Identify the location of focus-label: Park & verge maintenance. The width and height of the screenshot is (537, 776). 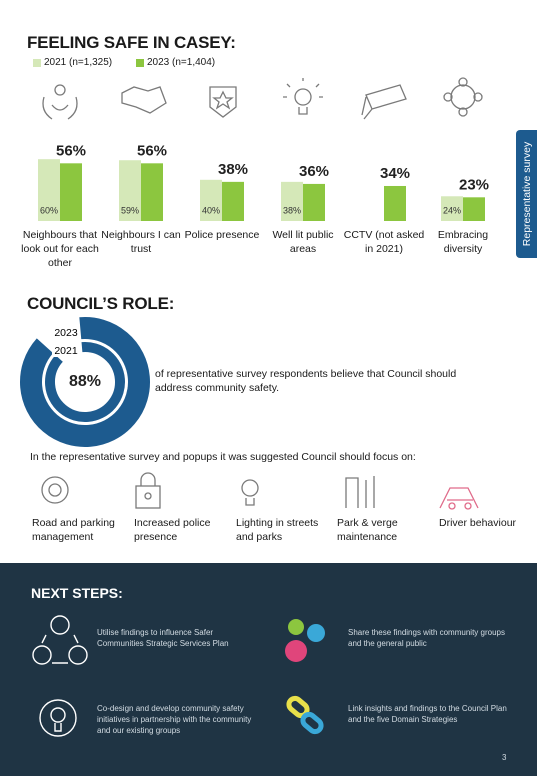
(367, 530).